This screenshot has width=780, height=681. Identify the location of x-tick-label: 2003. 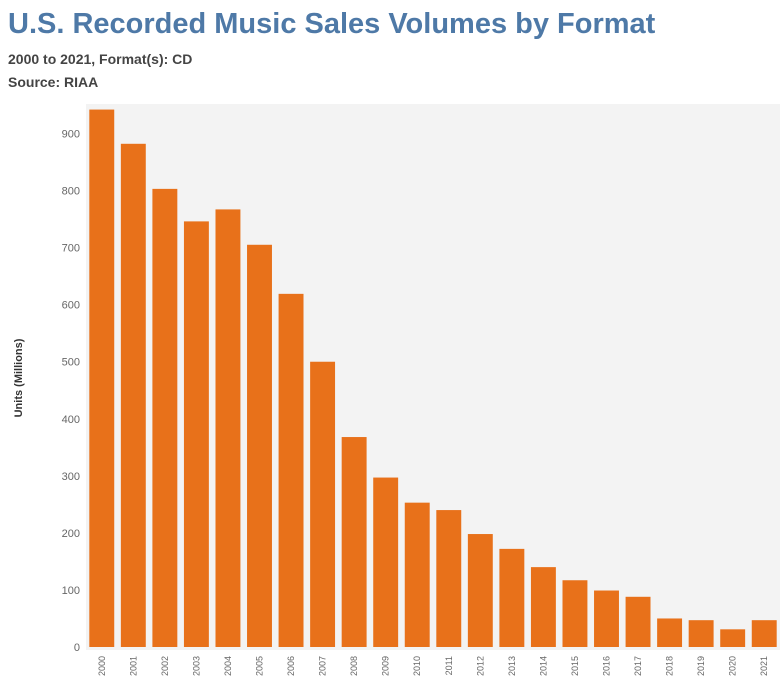
(196, 666).